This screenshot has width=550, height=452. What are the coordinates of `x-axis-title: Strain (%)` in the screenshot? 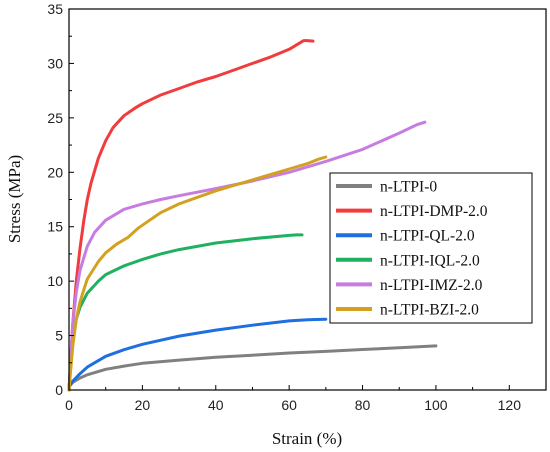 It's located at (307, 438).